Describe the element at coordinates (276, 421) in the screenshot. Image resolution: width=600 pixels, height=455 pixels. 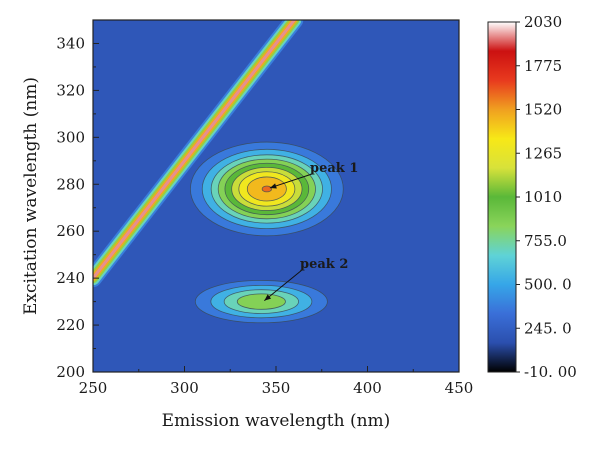
I see `x-axis-title: Emission wavelength (nm)` at that location.